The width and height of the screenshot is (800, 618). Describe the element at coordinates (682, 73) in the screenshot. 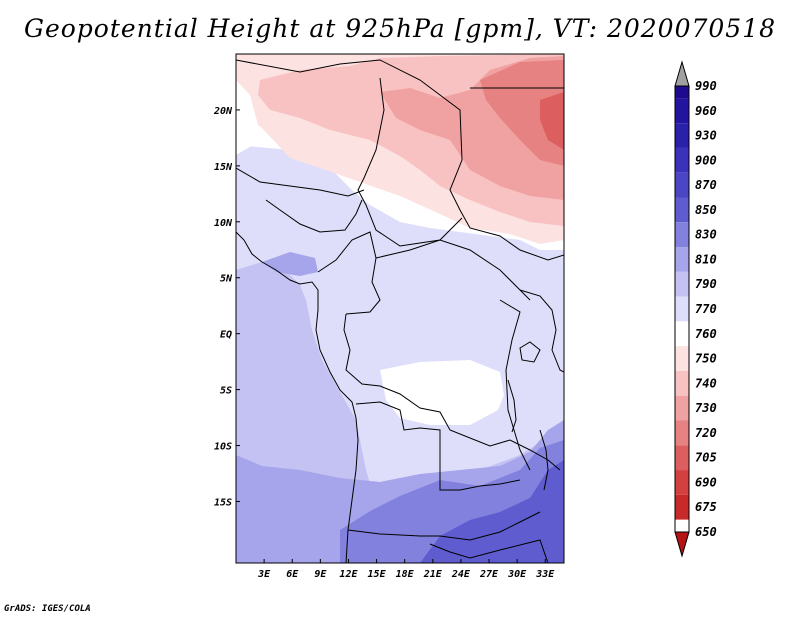

I see `colorbar-top-arrow` at that location.